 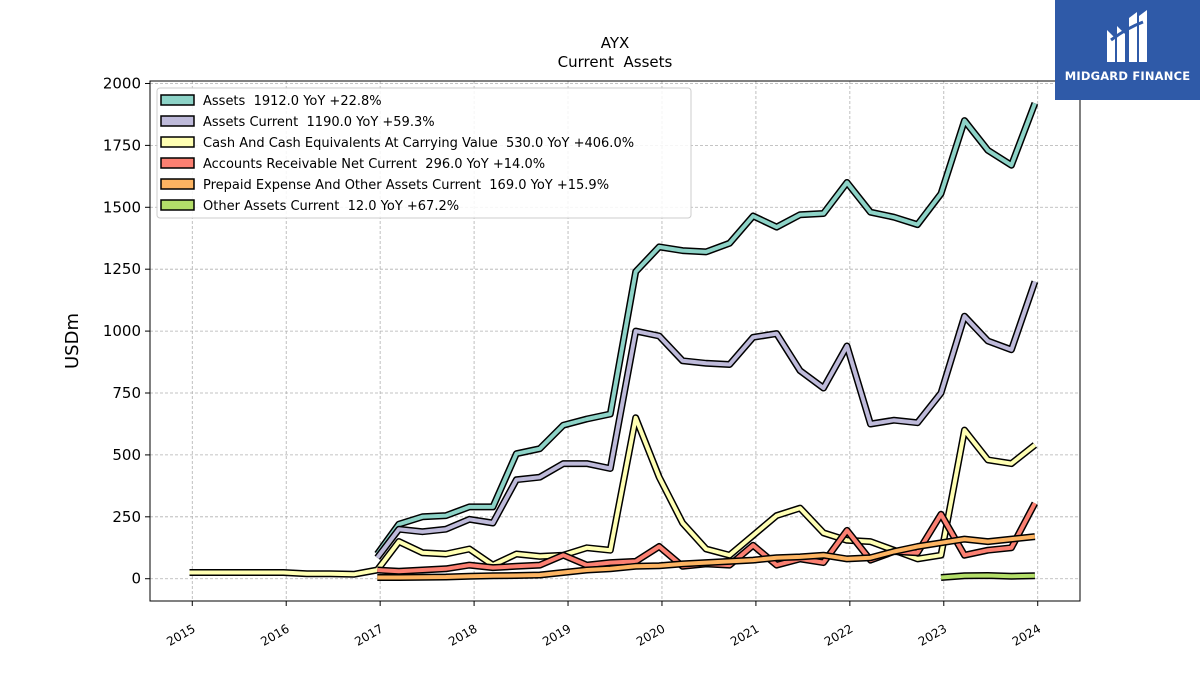 I want to click on legend-label: Assets Current 1190.0 YoY +59.3%, so click(x=319, y=122).